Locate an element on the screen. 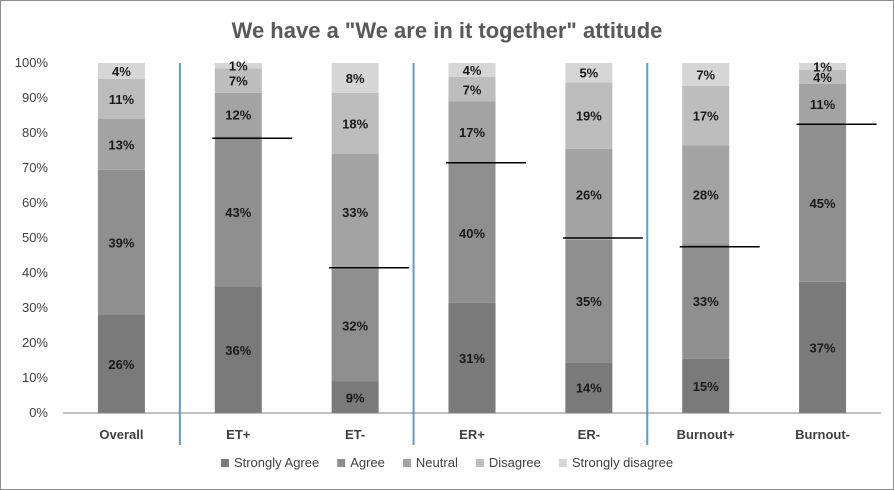 This screenshot has width=894, height=490. data-label: 43% is located at coordinates (238, 212).